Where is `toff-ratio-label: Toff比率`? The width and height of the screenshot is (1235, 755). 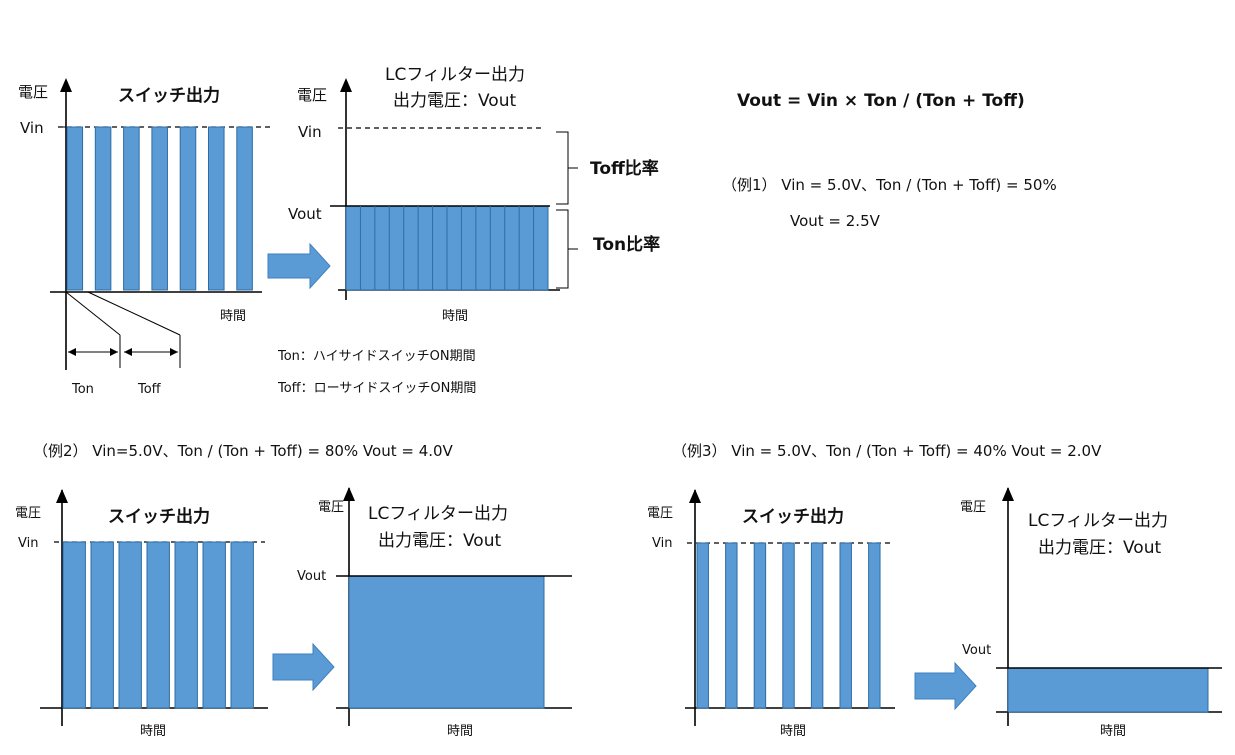 toff-ratio-label: Toff比率 is located at coordinates (624, 168).